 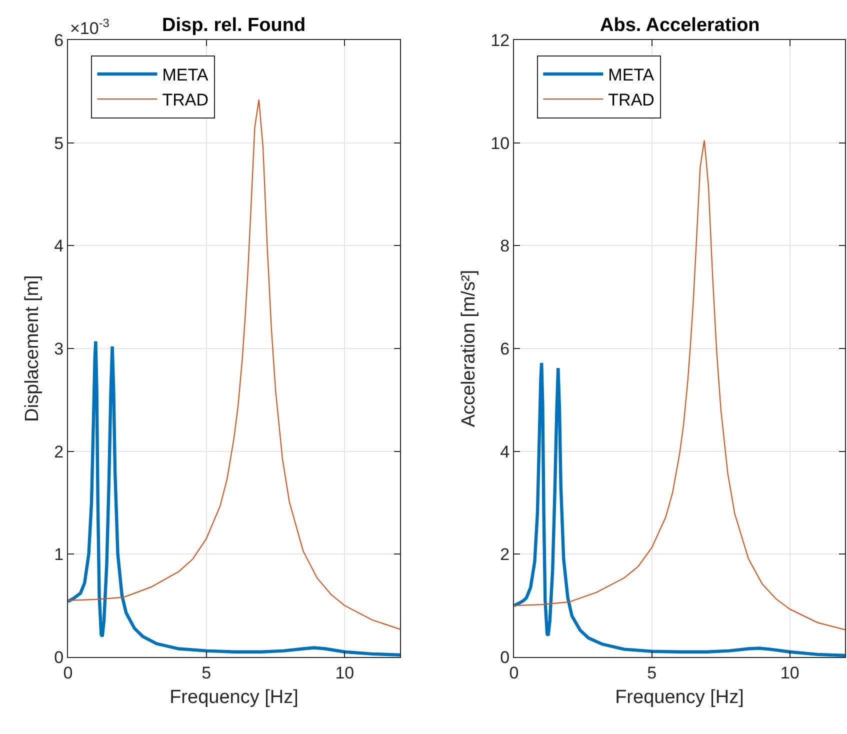 What do you see at coordinates (90, 27) in the screenshot?
I see `text: ×10$^{-3}$` at bounding box center [90, 27].